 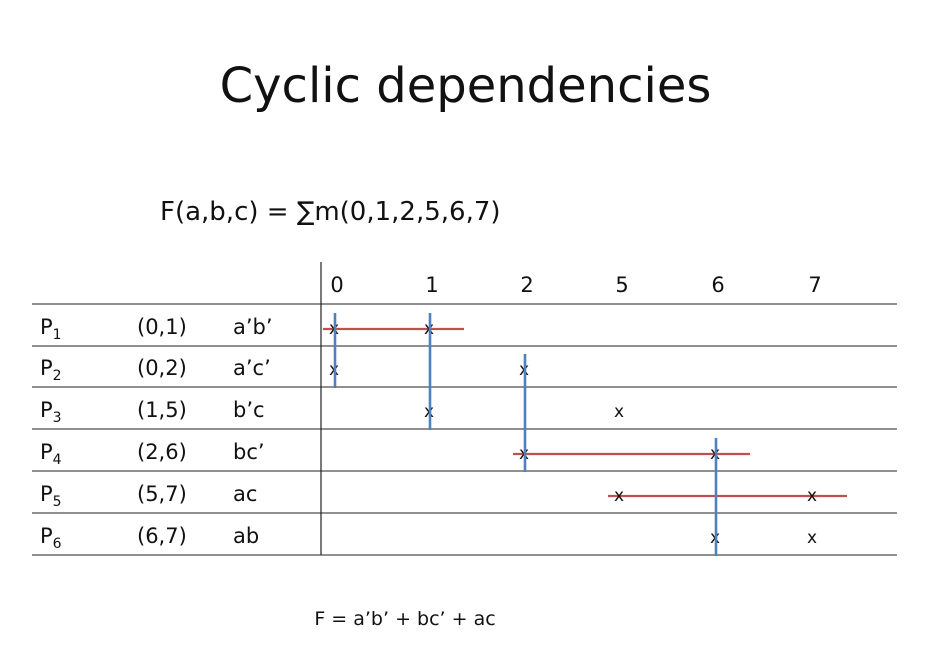 What do you see at coordinates (405, 619) in the screenshot?
I see `final-expression: F = a’b’ + bc’ + ac` at bounding box center [405, 619].